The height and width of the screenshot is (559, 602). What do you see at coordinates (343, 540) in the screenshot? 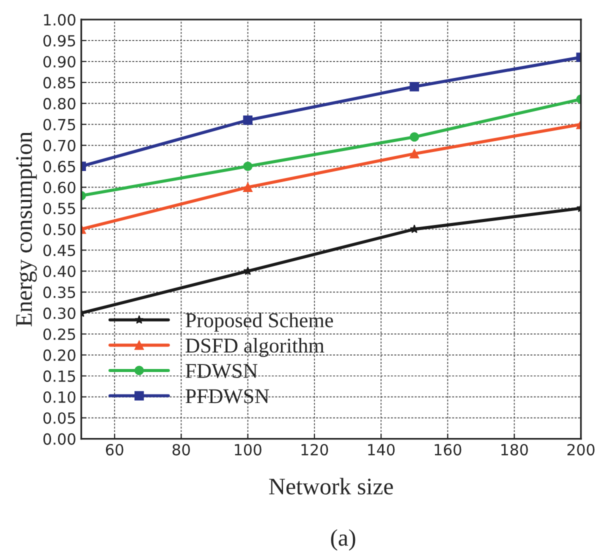
I see `text: (a)` at bounding box center [343, 540].